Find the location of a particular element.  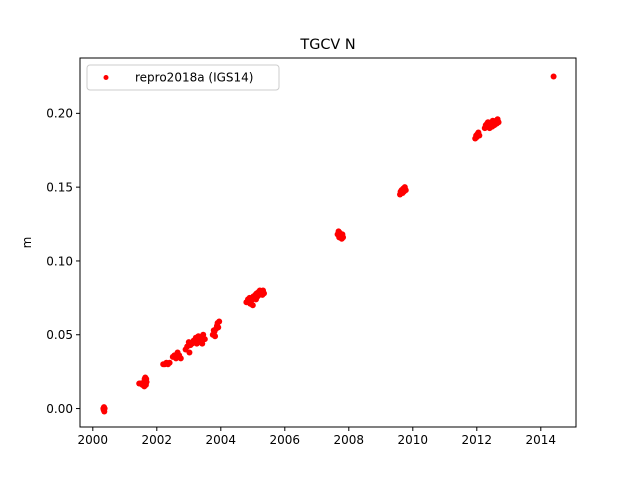

x-tick-label: 2004 is located at coordinates (221, 440).